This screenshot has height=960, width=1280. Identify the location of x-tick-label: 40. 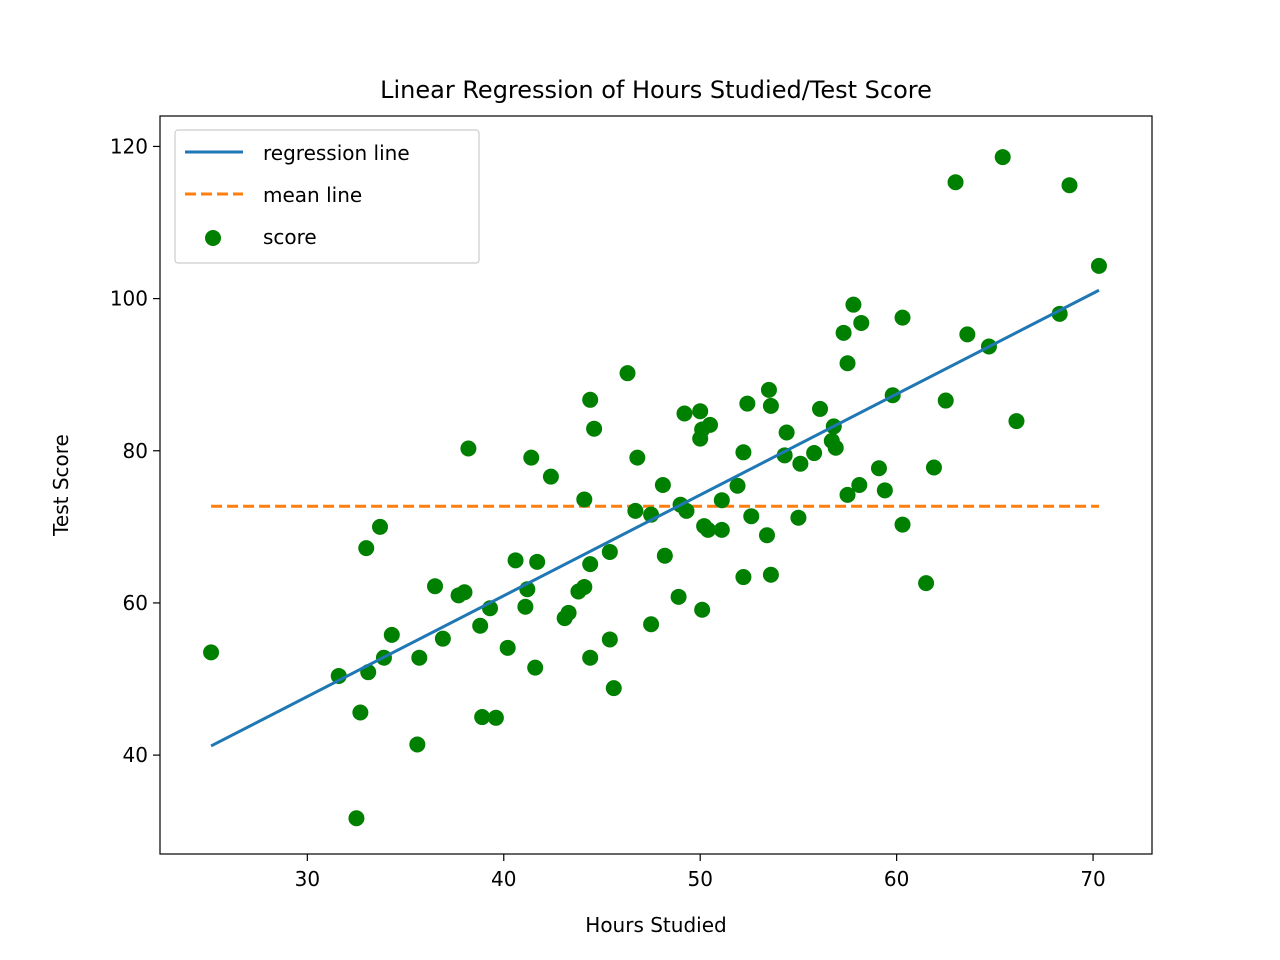
(503, 879).